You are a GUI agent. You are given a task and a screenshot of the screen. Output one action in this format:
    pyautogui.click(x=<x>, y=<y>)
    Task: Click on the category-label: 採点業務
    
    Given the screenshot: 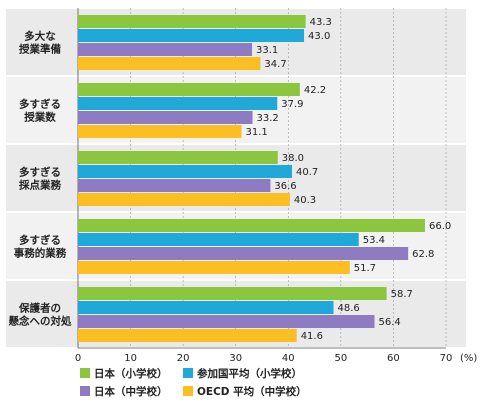 What is the action you would take?
    pyautogui.click(x=40, y=185)
    